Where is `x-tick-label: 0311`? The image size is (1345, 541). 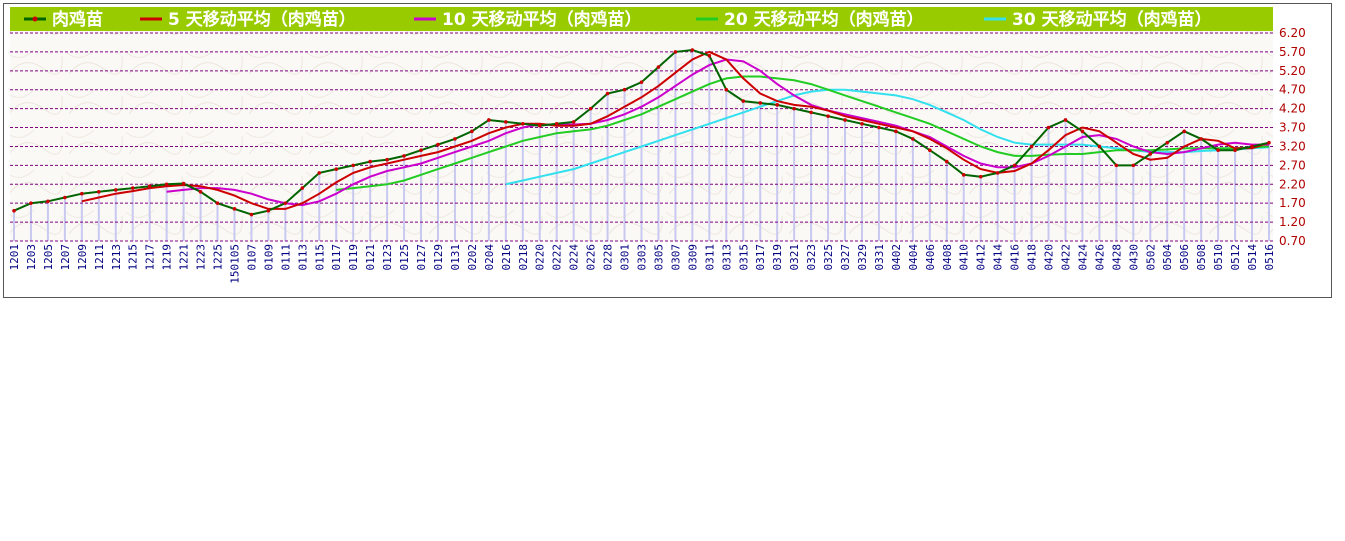 x-tick-label: 0311 is located at coordinates (709, 257).